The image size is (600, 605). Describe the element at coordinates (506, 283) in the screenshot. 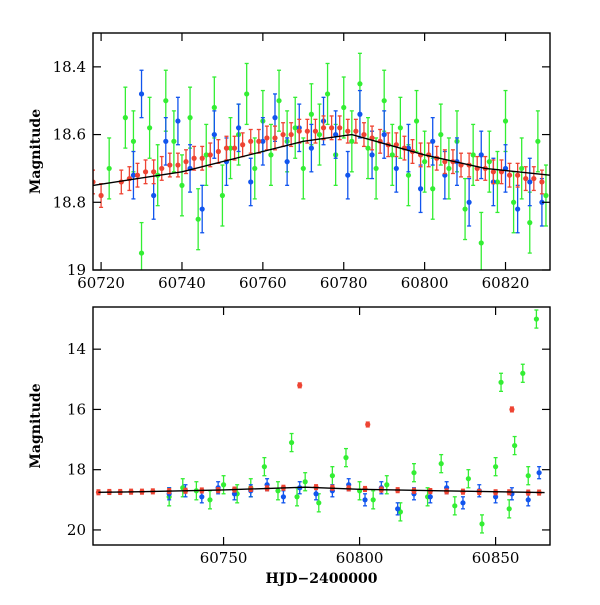

I see `x-tick-label: 60820` at that location.